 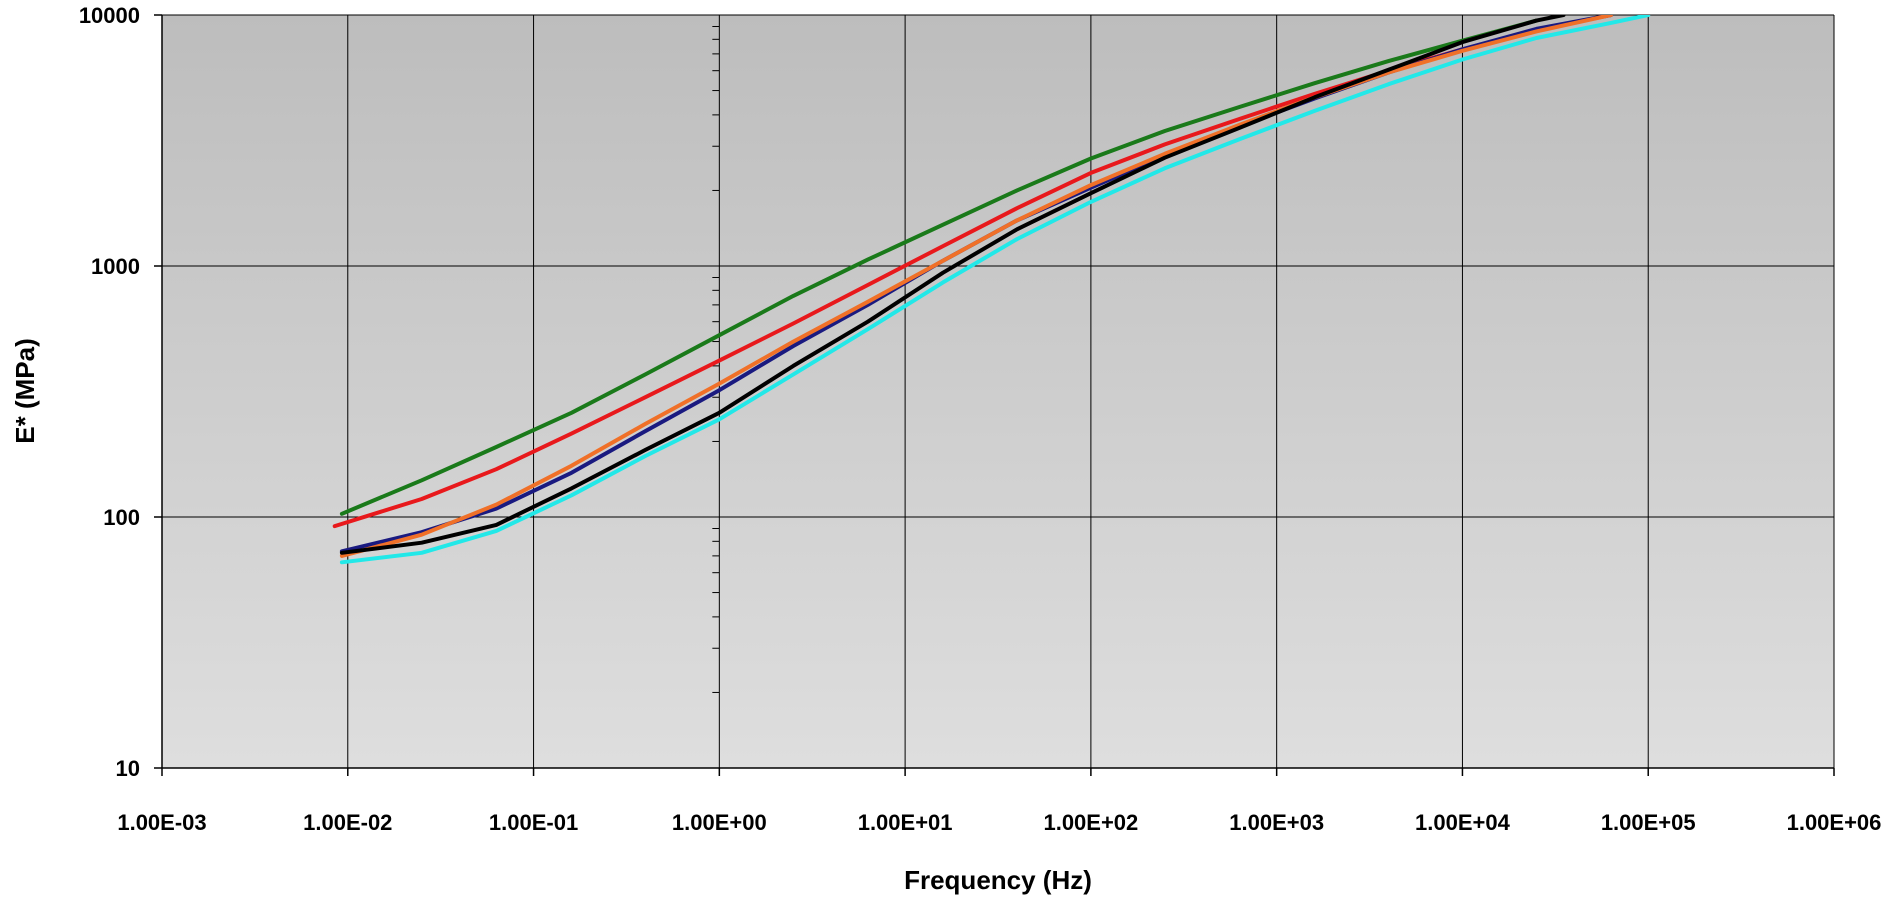 I want to click on y-tick-label: 100, so click(x=121, y=517).